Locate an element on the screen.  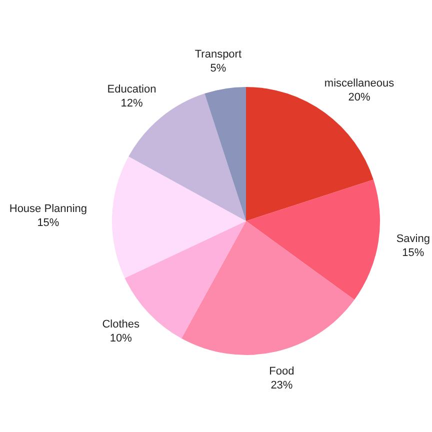
slice-label: Food is located at coordinates (281, 372).